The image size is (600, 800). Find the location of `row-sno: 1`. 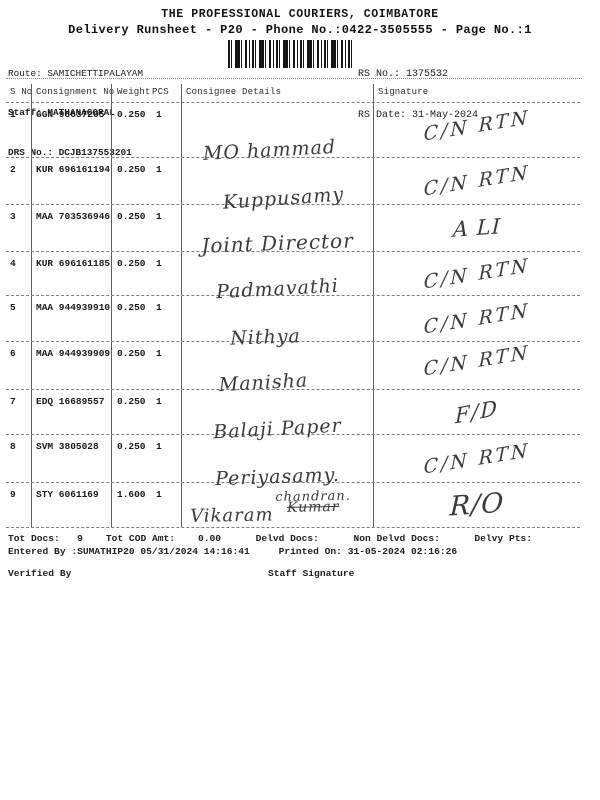

row-sno: 1 is located at coordinates (13, 114).